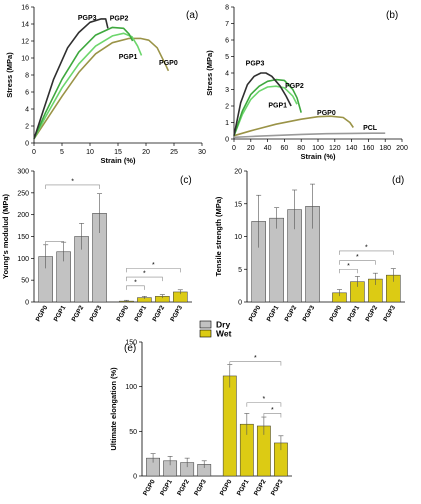 Image resolution: width=421 pixels, height=504 pixels. I want to click on y-tick-label-d: 15, so click(238, 204).